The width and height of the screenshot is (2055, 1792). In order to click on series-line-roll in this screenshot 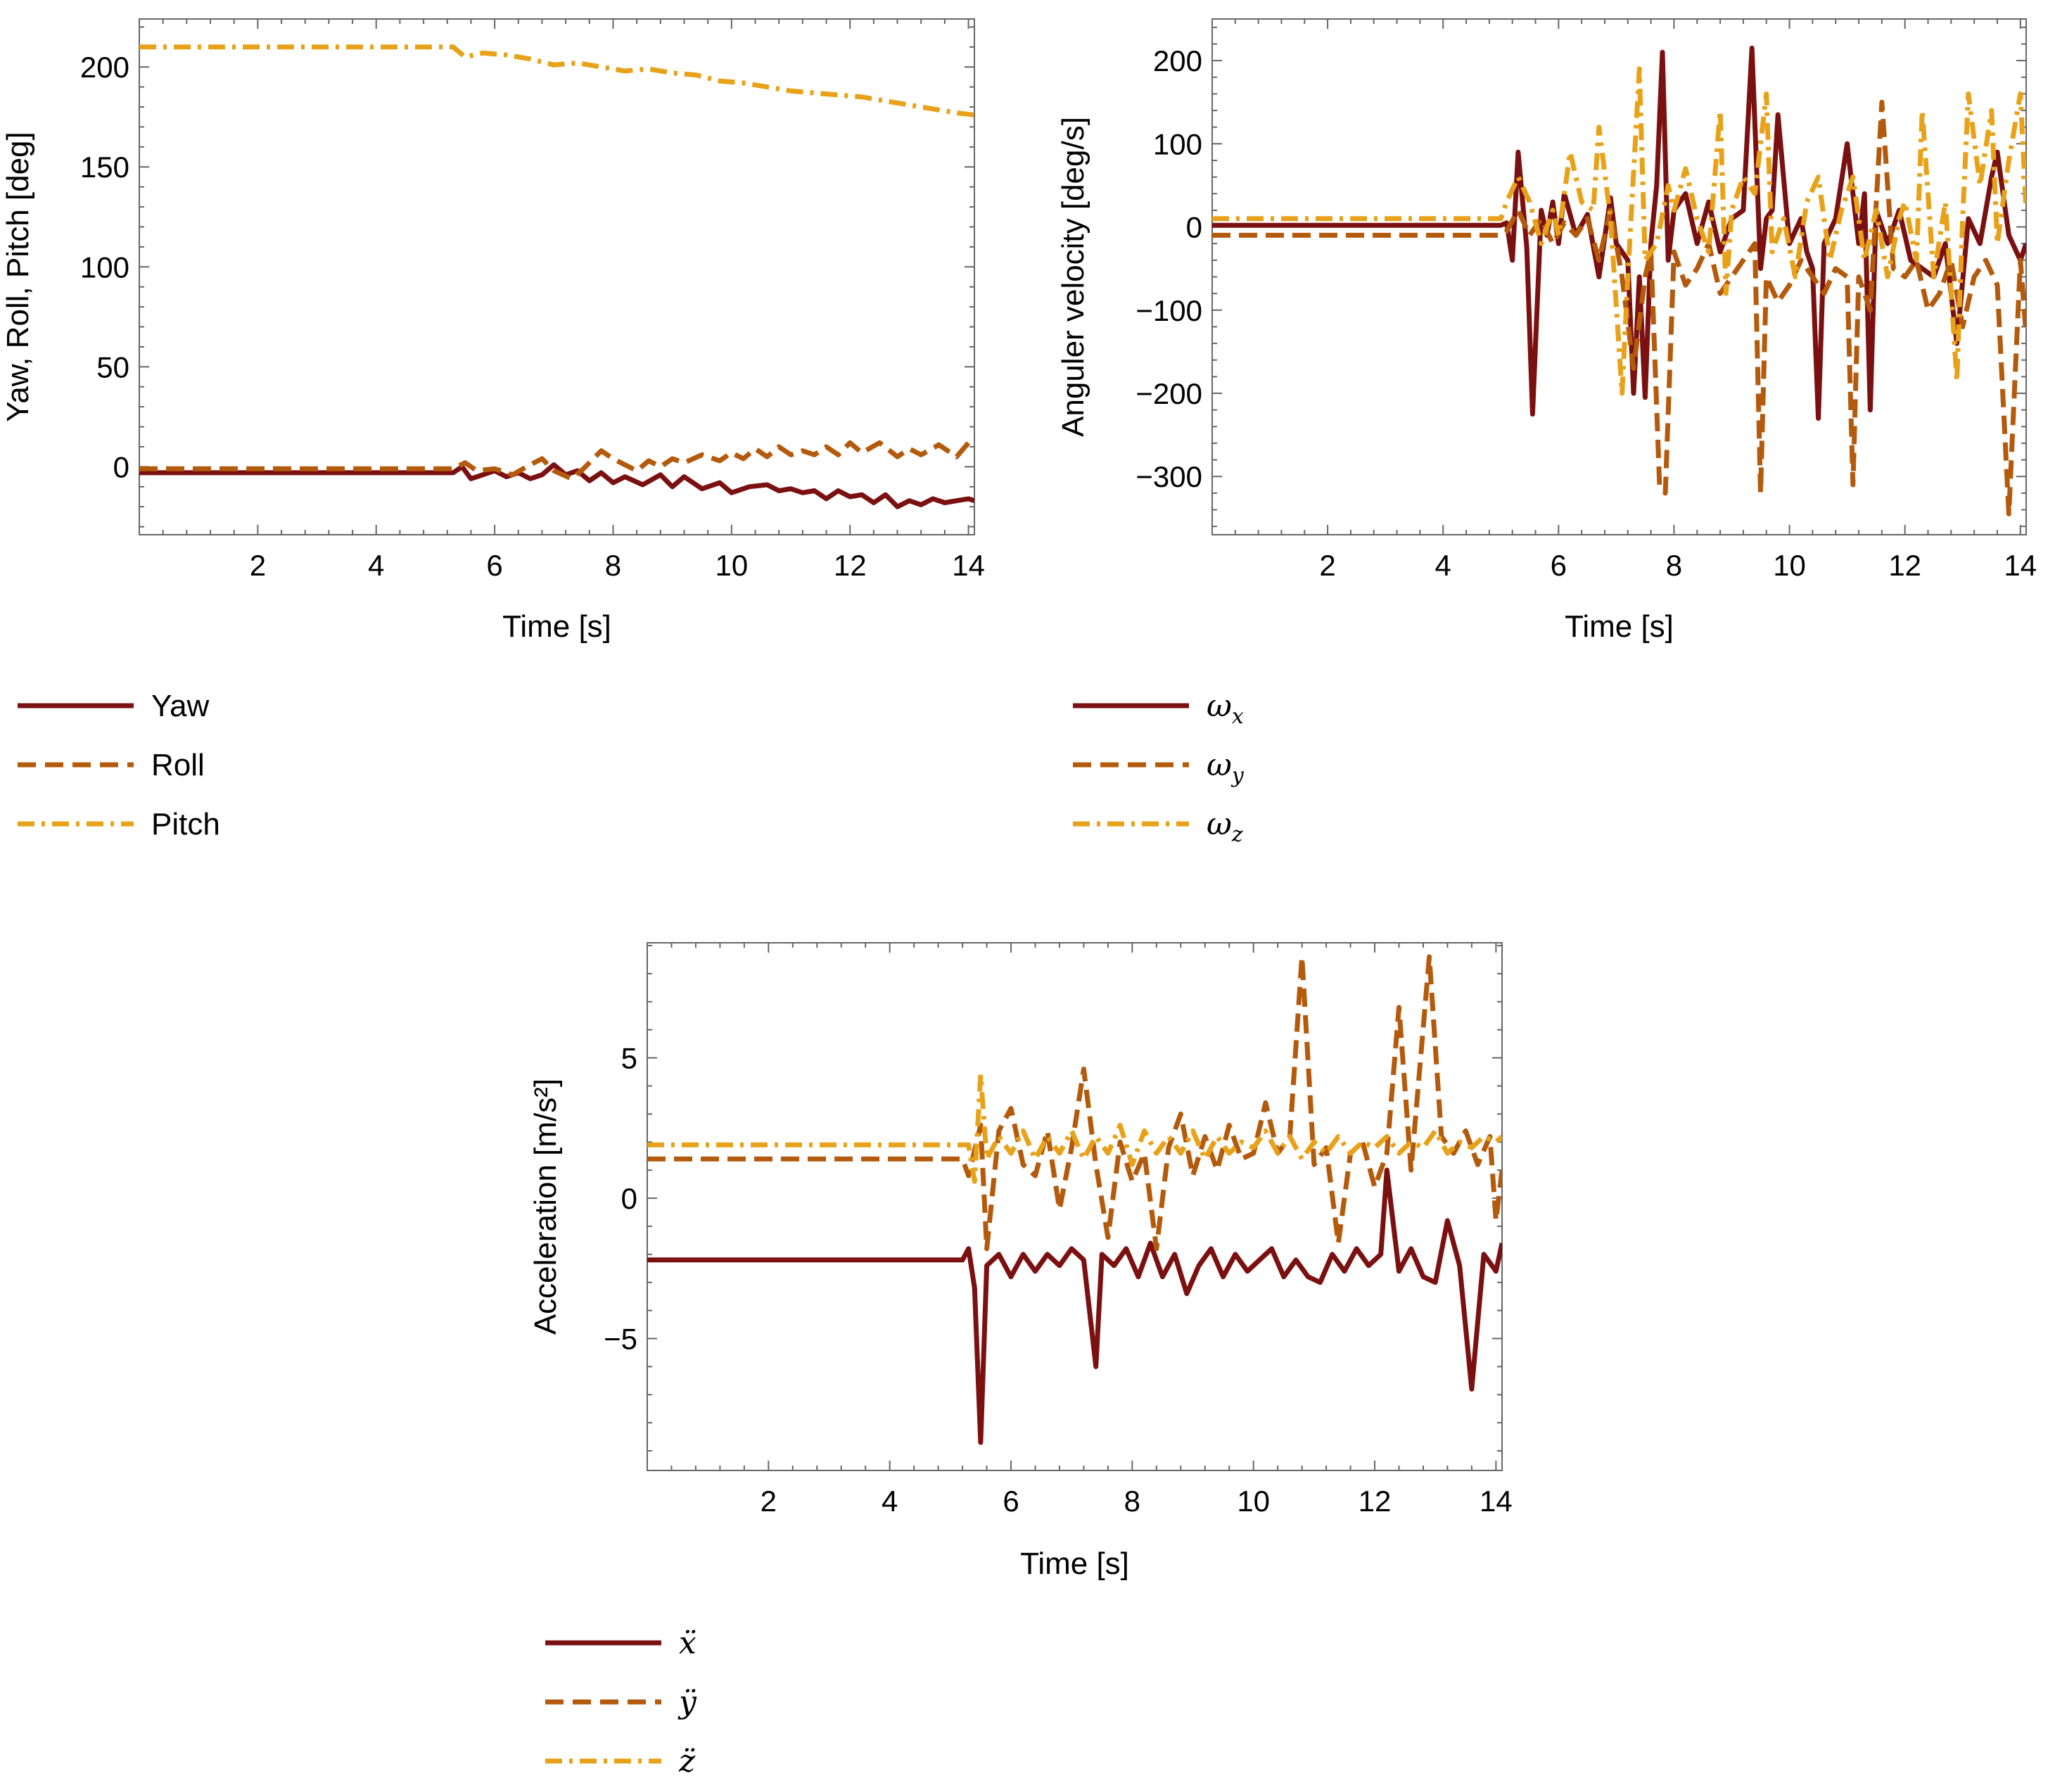, I will do `click(555, 460)`.